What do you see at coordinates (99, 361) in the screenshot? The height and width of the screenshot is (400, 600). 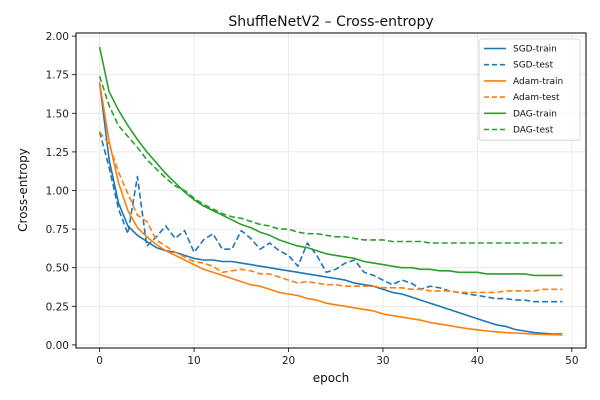 I see `x-tick-label: 0` at bounding box center [99, 361].